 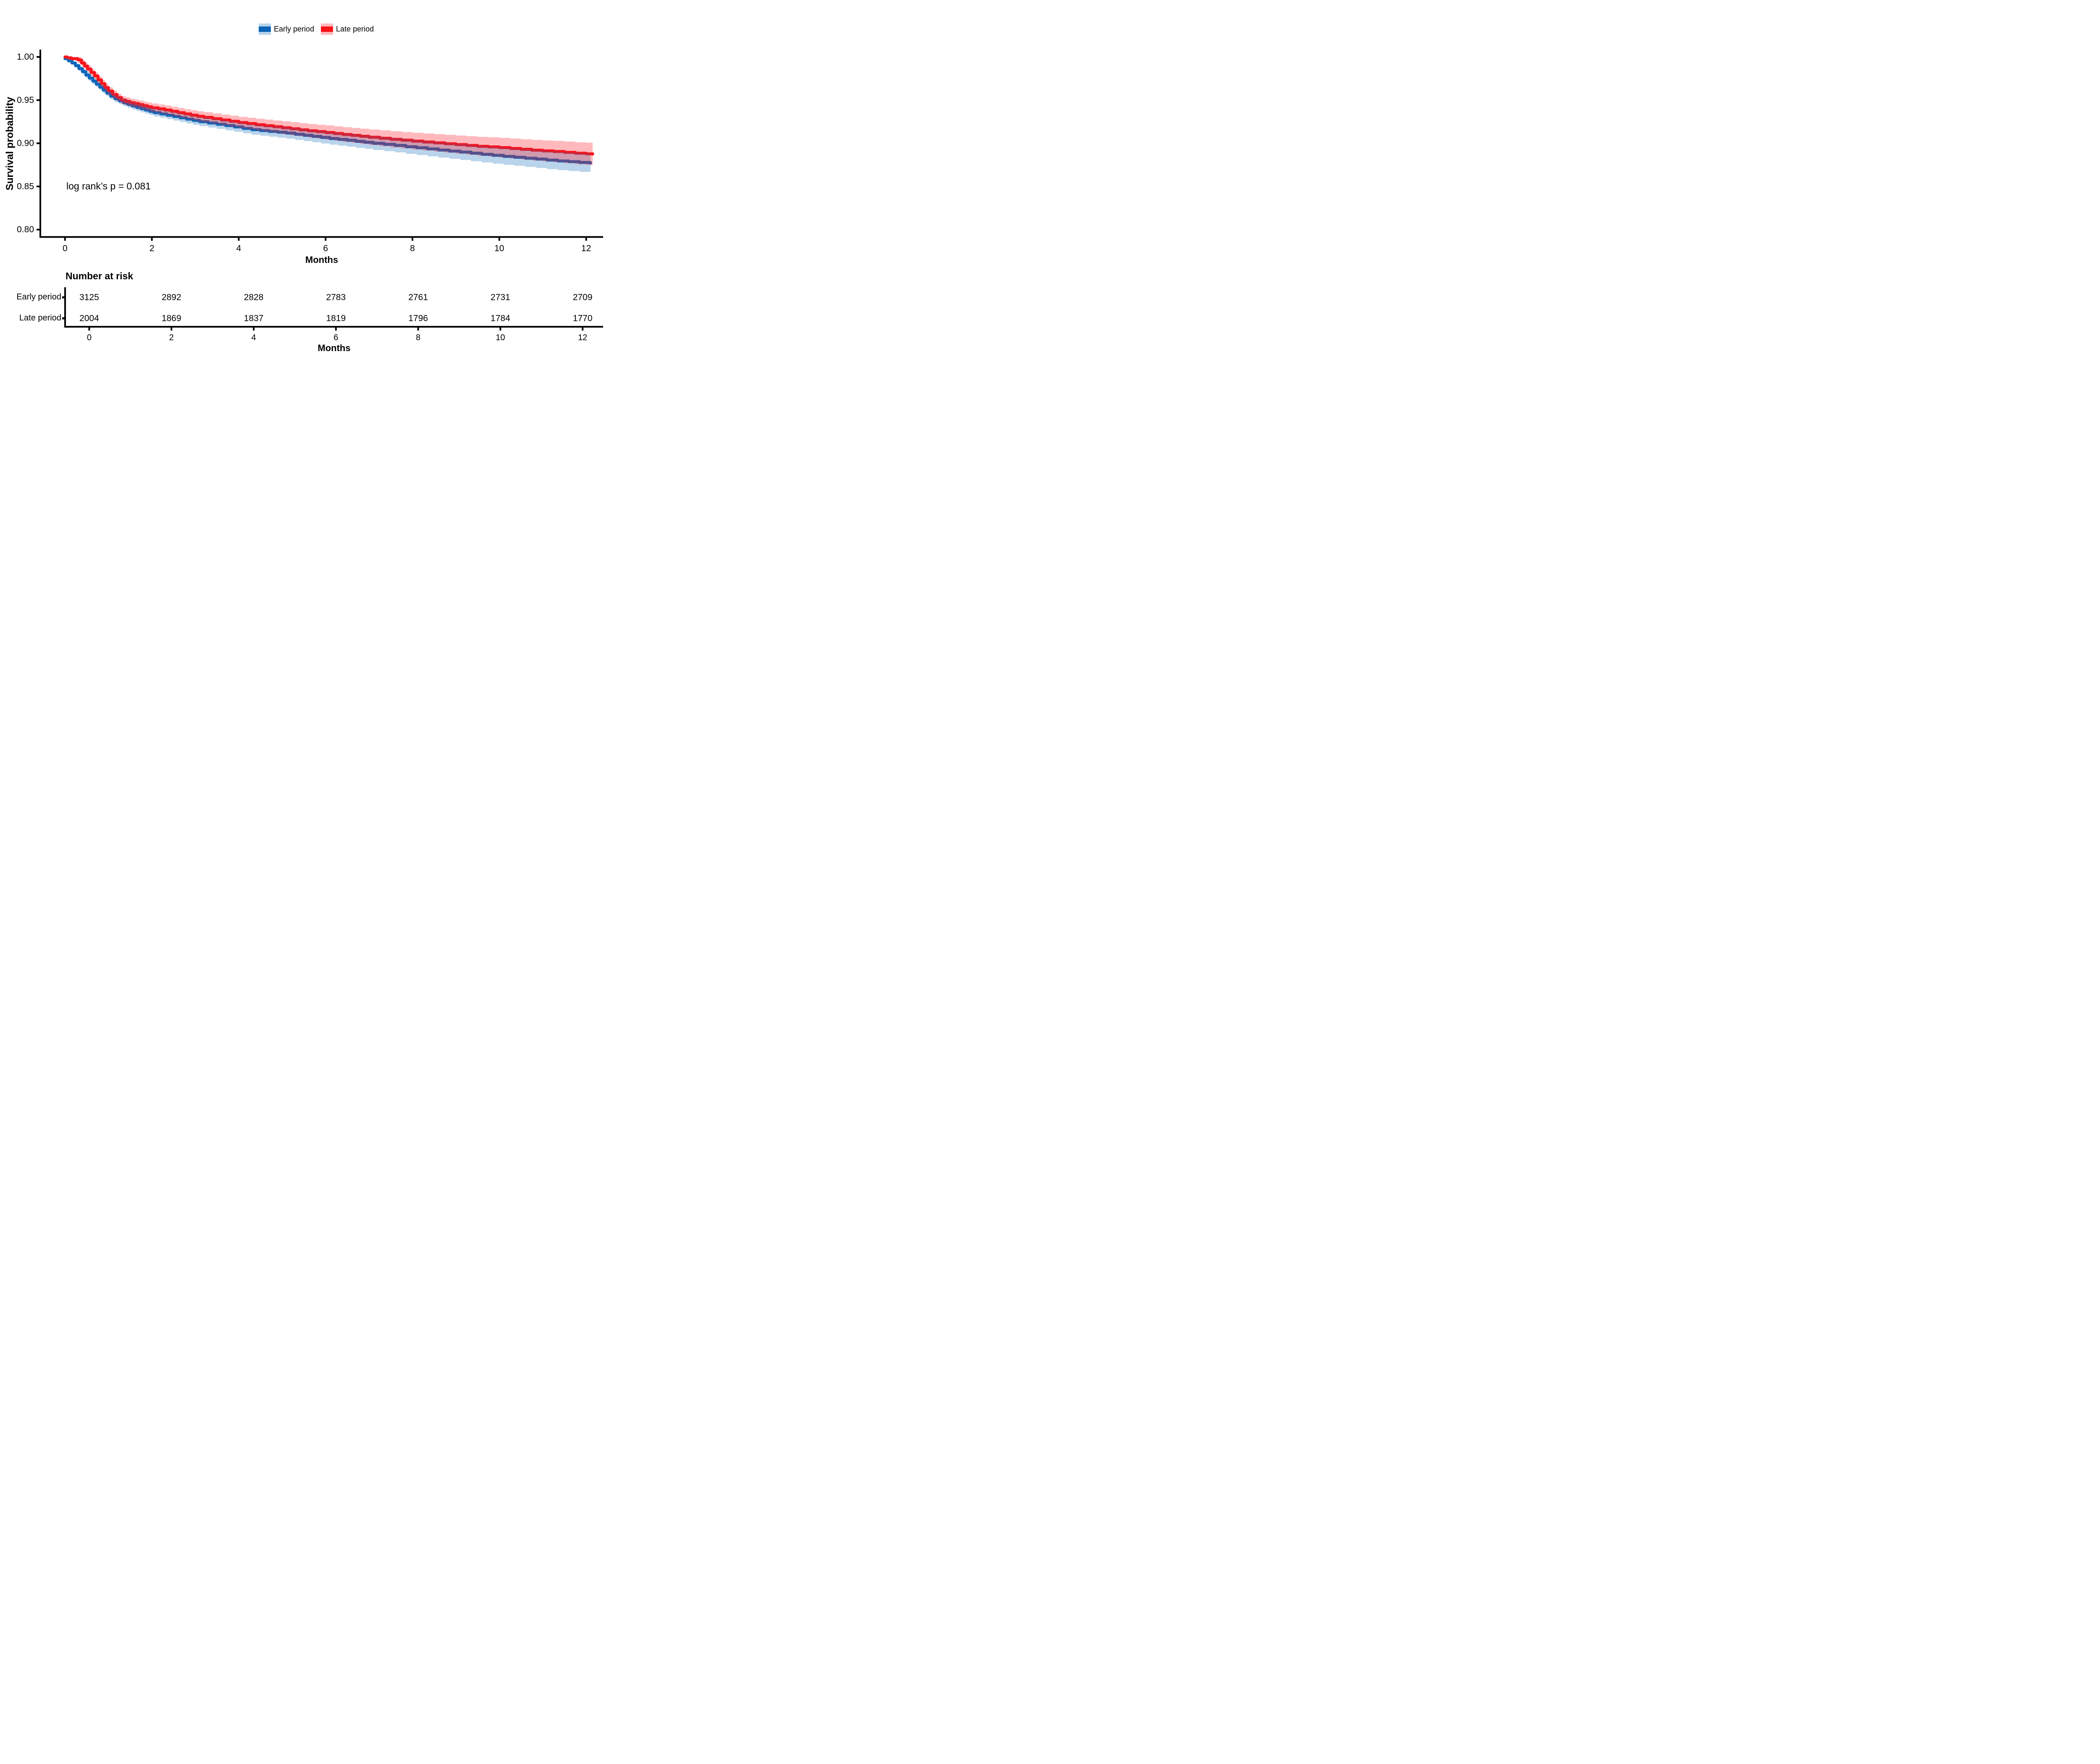 What do you see at coordinates (100, 275) in the screenshot?
I see `risk-table-title: Number at risk` at bounding box center [100, 275].